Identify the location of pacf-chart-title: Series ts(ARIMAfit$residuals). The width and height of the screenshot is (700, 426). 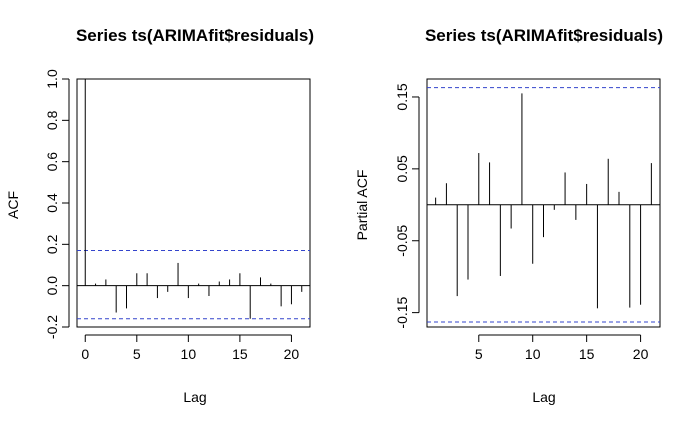
(544, 35).